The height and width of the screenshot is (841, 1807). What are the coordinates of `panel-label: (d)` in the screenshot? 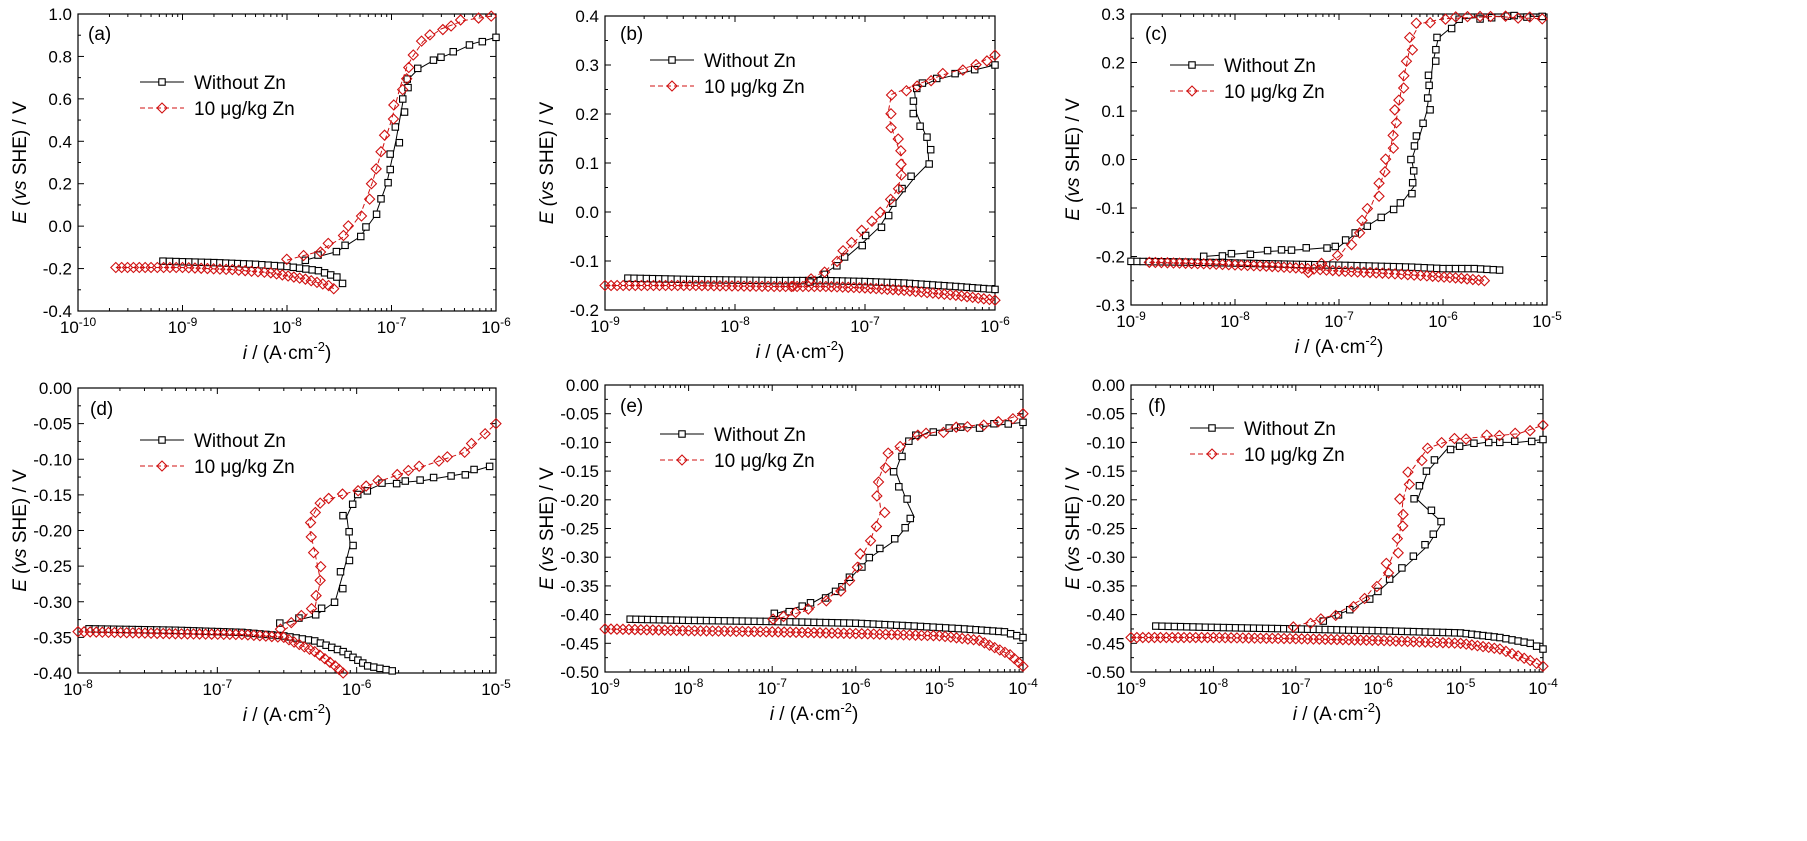 It's located at (101, 409).